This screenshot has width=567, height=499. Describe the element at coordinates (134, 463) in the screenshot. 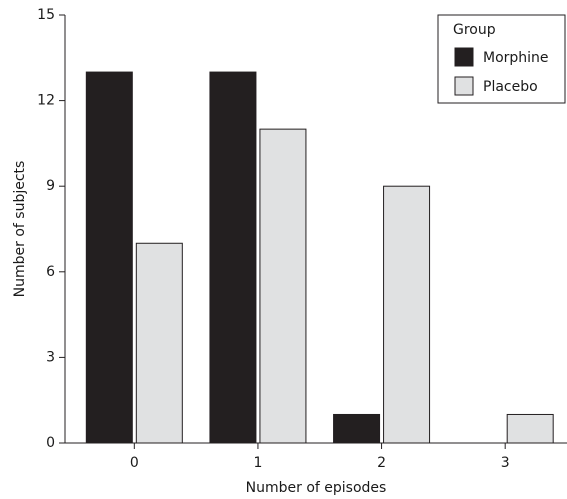

I see `x-tick-label: 0` at that location.